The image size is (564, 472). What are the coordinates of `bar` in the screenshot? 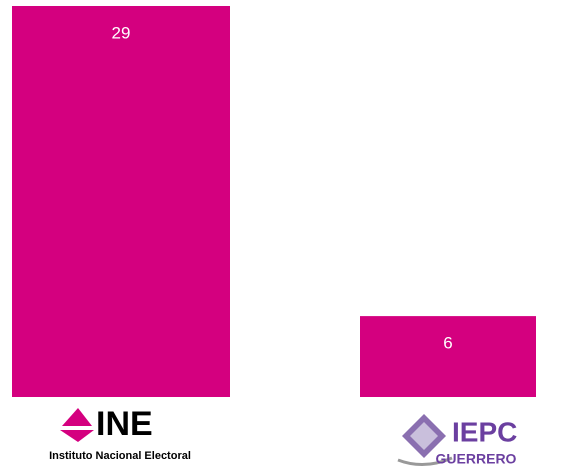 It's located at (448, 356).